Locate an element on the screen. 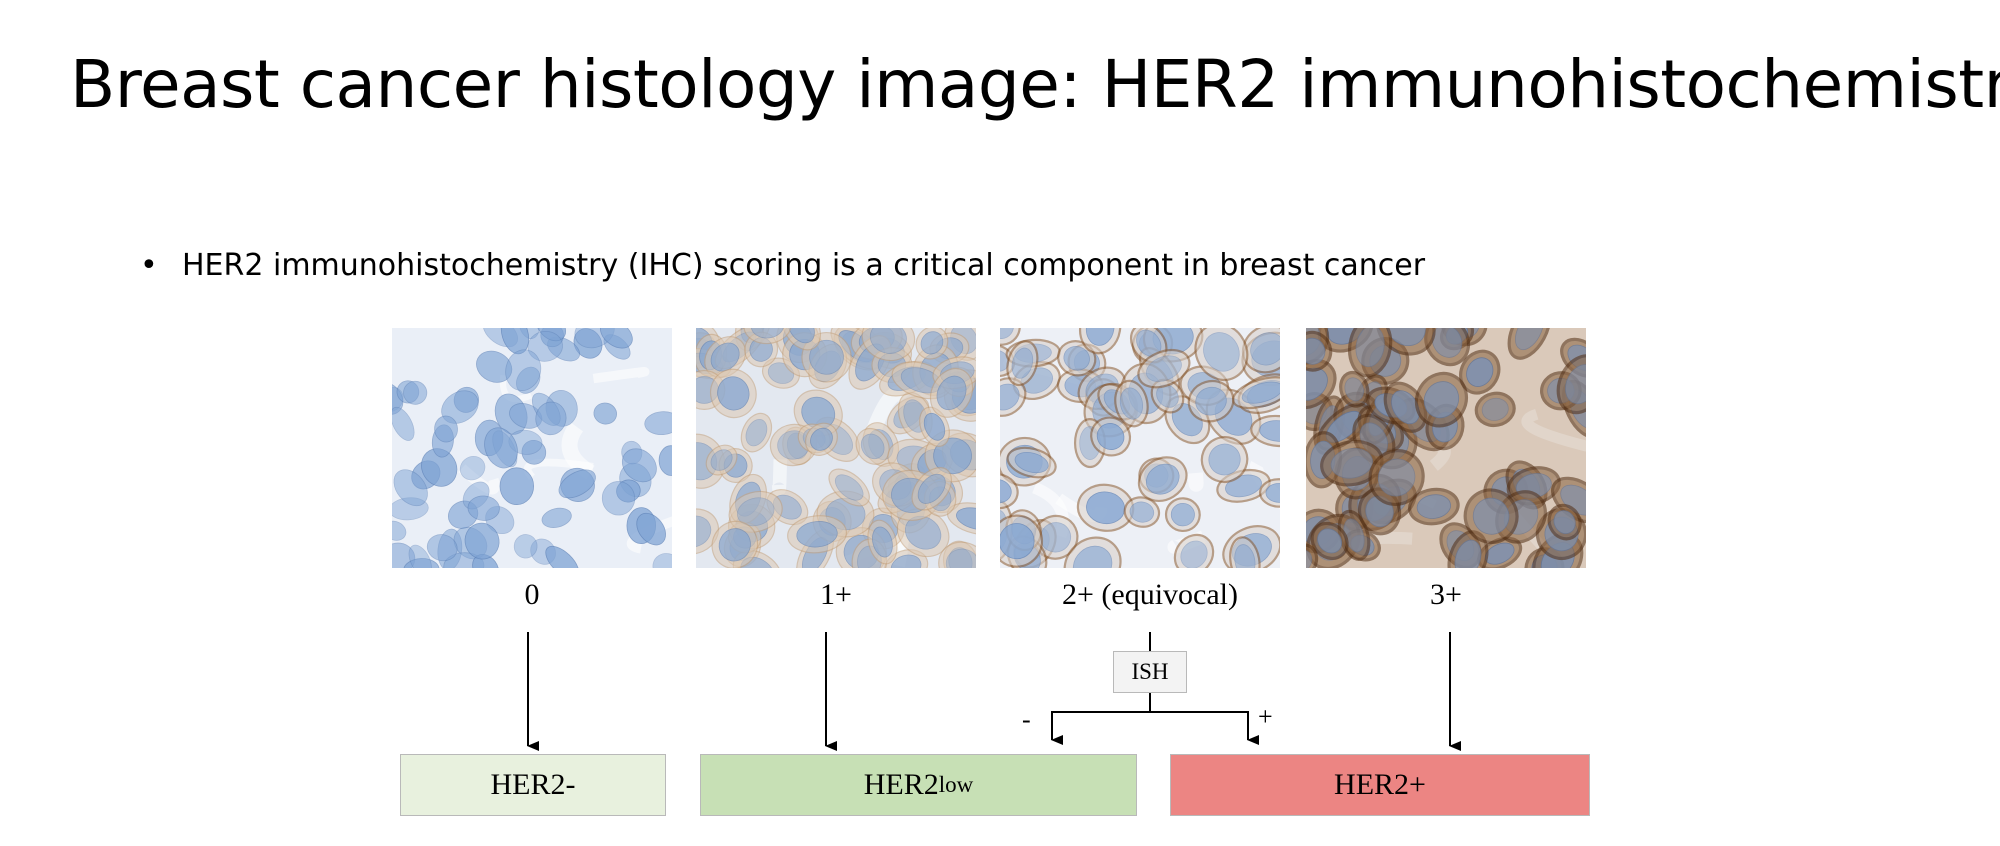 This screenshot has height=846, width=2000. histology-image-score-3plus is located at coordinates (1446, 448).